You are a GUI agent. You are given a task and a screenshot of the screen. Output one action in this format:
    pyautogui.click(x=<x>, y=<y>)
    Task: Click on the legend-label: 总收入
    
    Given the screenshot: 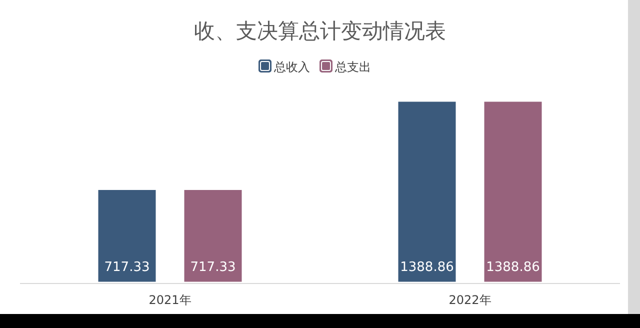 What is the action you would take?
    pyautogui.click(x=291, y=67)
    